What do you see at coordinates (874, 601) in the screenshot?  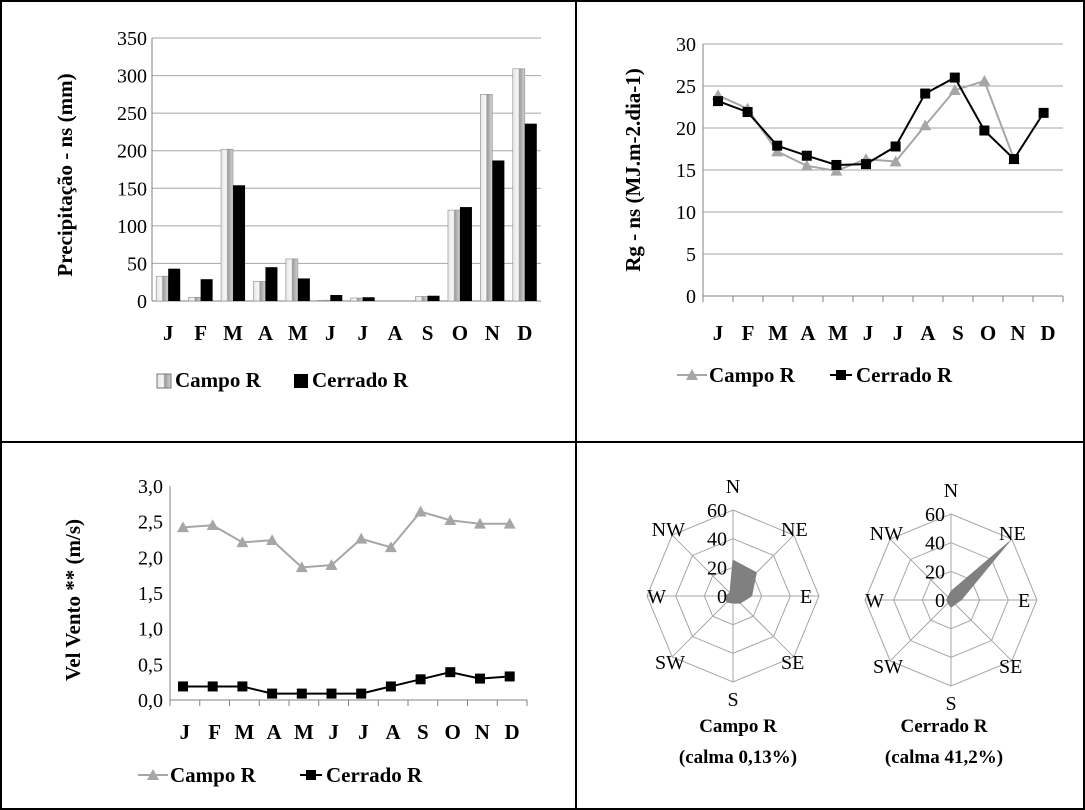 I see `direction-label: W` at bounding box center [874, 601].